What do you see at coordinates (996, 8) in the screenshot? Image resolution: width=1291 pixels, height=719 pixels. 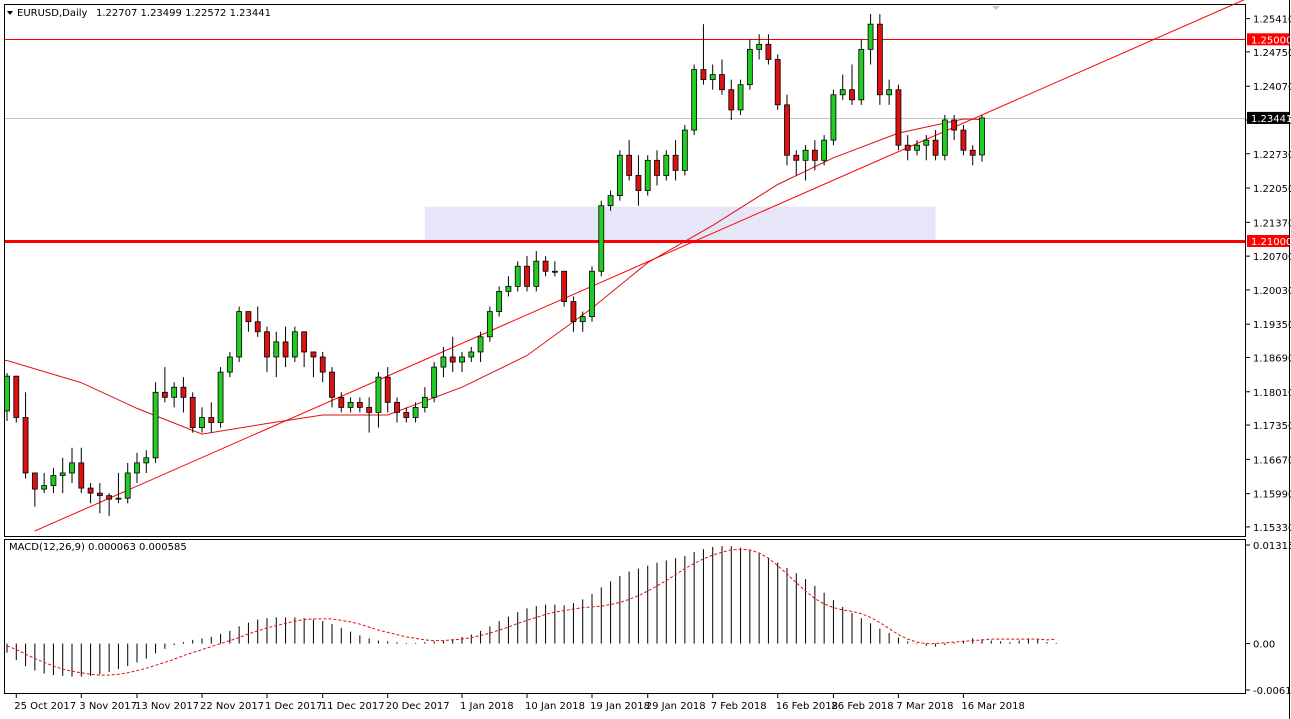 I see `scroll-shift-marker-icon` at bounding box center [996, 8].